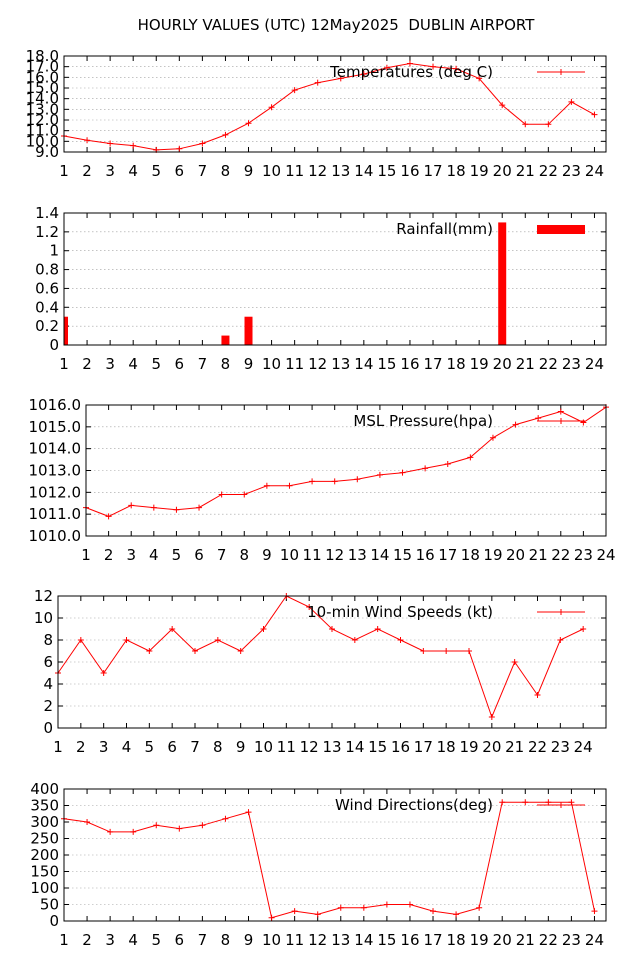 This screenshot has height=960, width=640. I want to click on temperature-legend-label: Temperatures (deg C), so click(411, 72).